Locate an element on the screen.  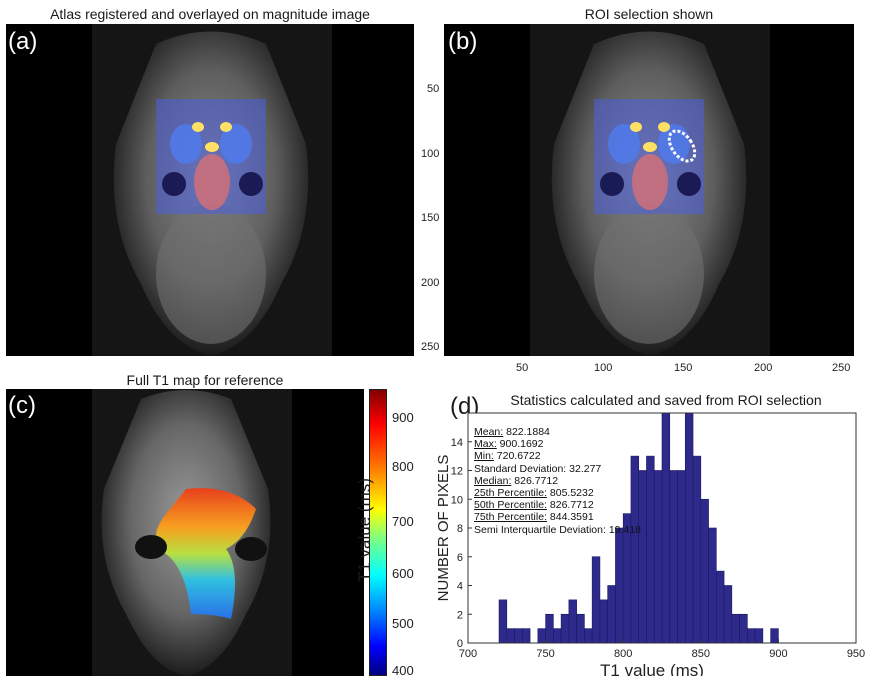
colorbar-tick-600: 600 is located at coordinates (403, 573).